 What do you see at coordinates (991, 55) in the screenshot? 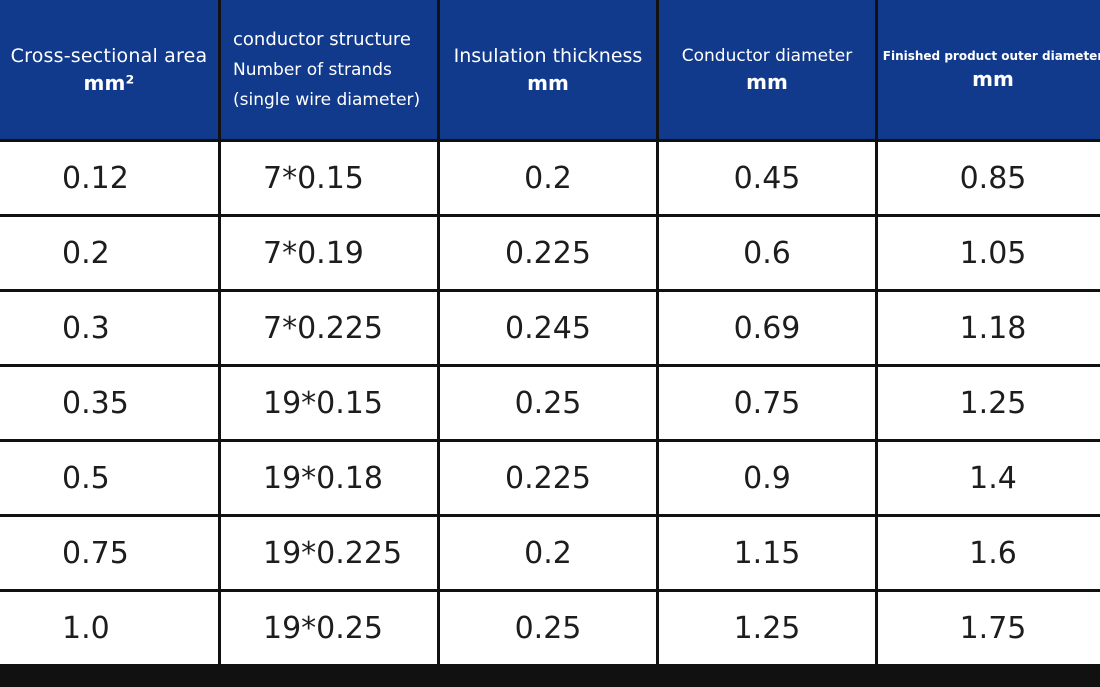
I see `header-label: Finished product outer diameter` at bounding box center [991, 55].